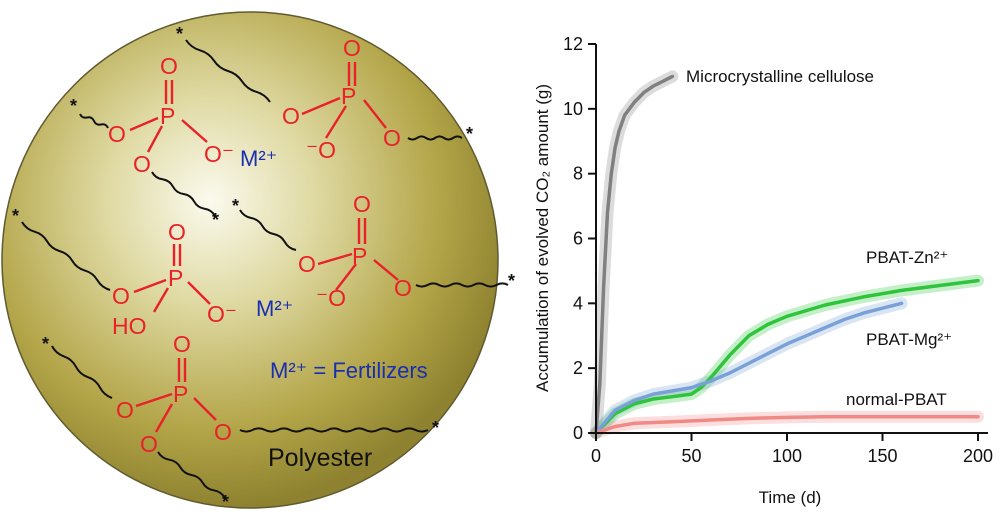 The height and width of the screenshot is (525, 1000). Describe the element at coordinates (573, 109) in the screenshot. I see `y-tick-label: 10` at that location.